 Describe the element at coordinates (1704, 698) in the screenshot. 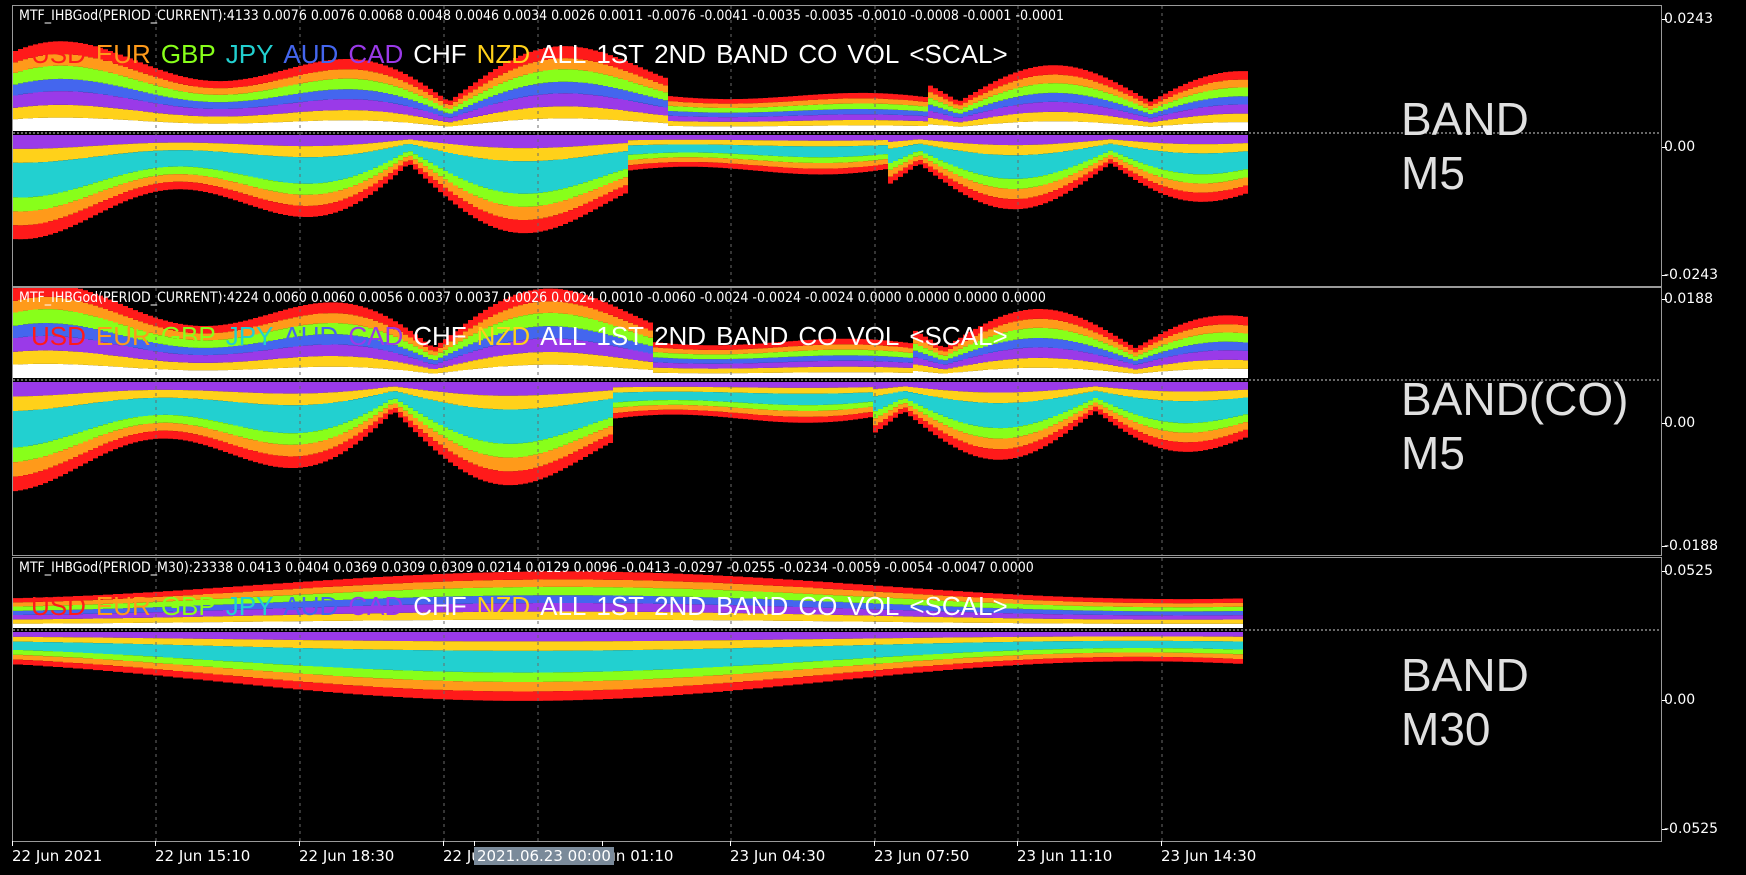

I see `price-scale-3: 0.0525 0.00 -0.0525` at that location.